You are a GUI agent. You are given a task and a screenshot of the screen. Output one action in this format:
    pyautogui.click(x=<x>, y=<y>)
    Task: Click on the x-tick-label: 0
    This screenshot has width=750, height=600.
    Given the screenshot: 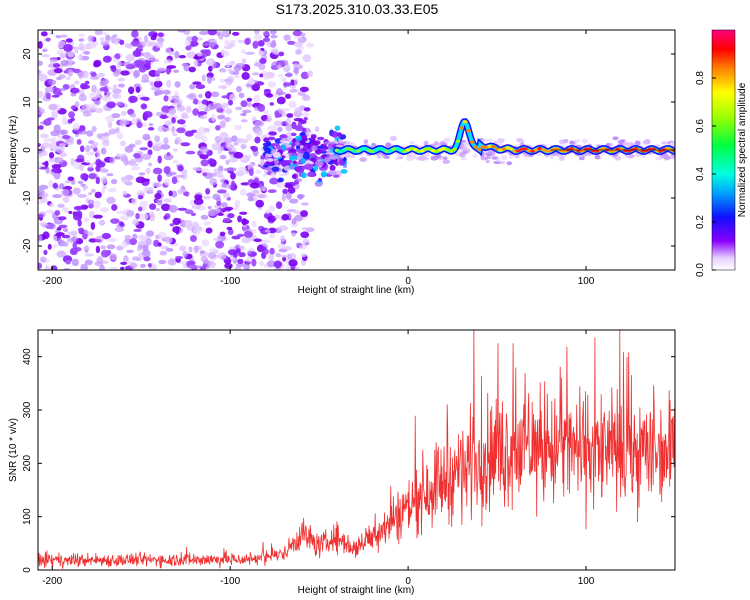 What is the action you would take?
    pyautogui.click(x=408, y=581)
    